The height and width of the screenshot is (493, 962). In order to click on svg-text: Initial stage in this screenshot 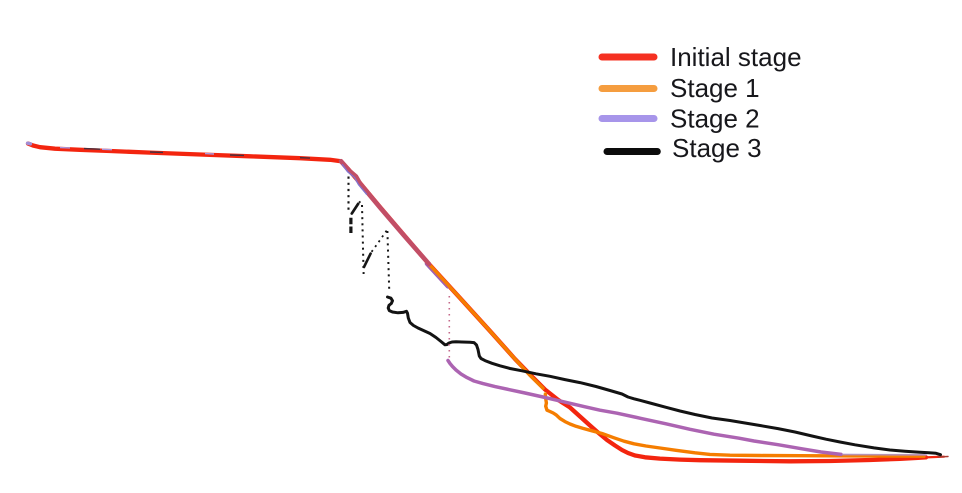, I will do `click(736, 57)`.